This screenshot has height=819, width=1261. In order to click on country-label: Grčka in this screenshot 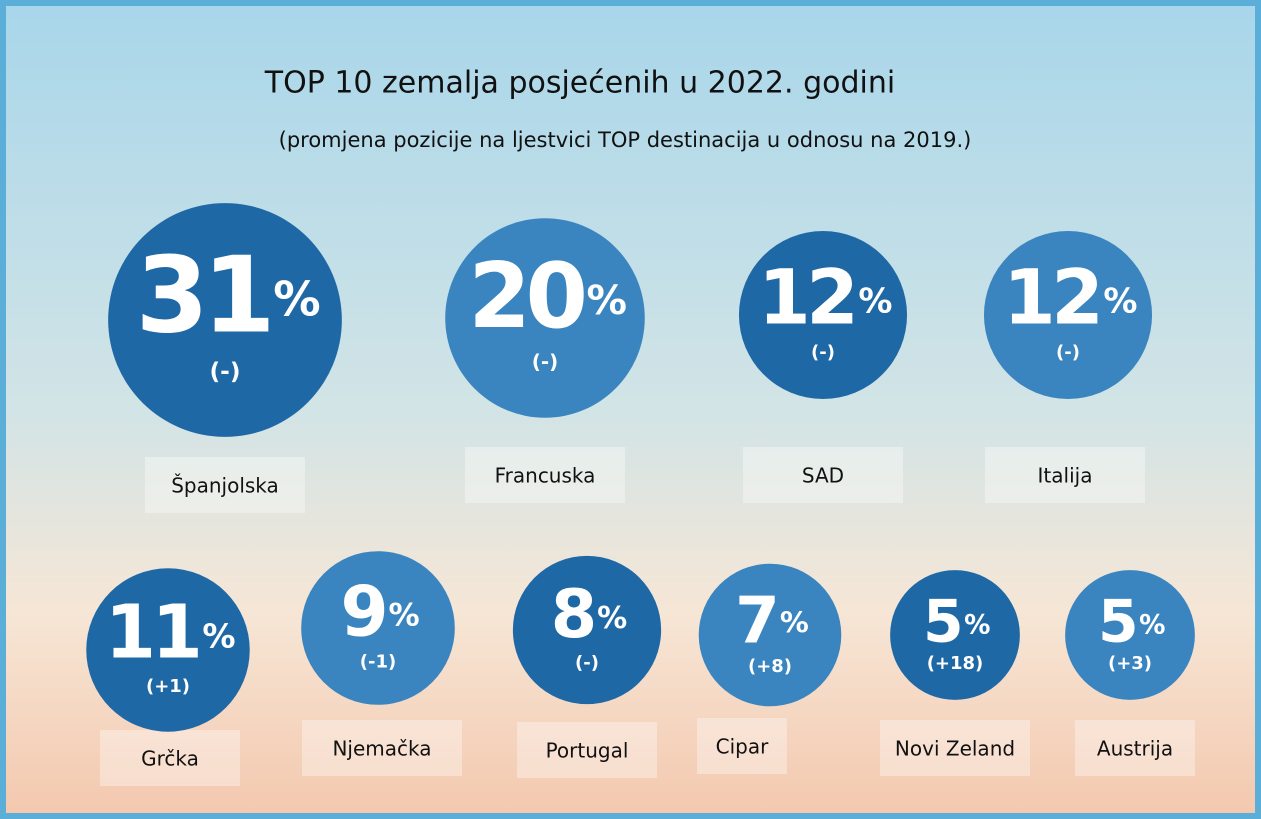, I will do `click(170, 759)`.